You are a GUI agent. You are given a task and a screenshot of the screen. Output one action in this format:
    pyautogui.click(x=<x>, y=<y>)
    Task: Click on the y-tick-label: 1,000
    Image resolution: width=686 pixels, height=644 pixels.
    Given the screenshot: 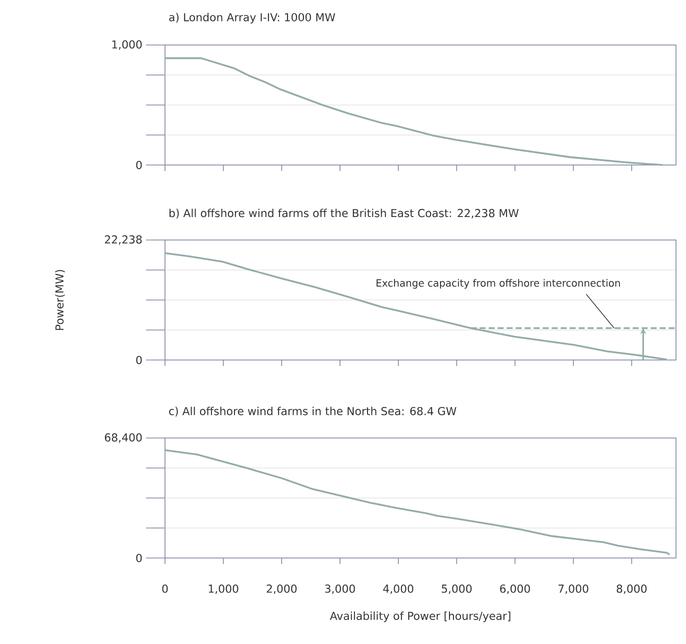 What is the action you would take?
    pyautogui.click(x=127, y=45)
    